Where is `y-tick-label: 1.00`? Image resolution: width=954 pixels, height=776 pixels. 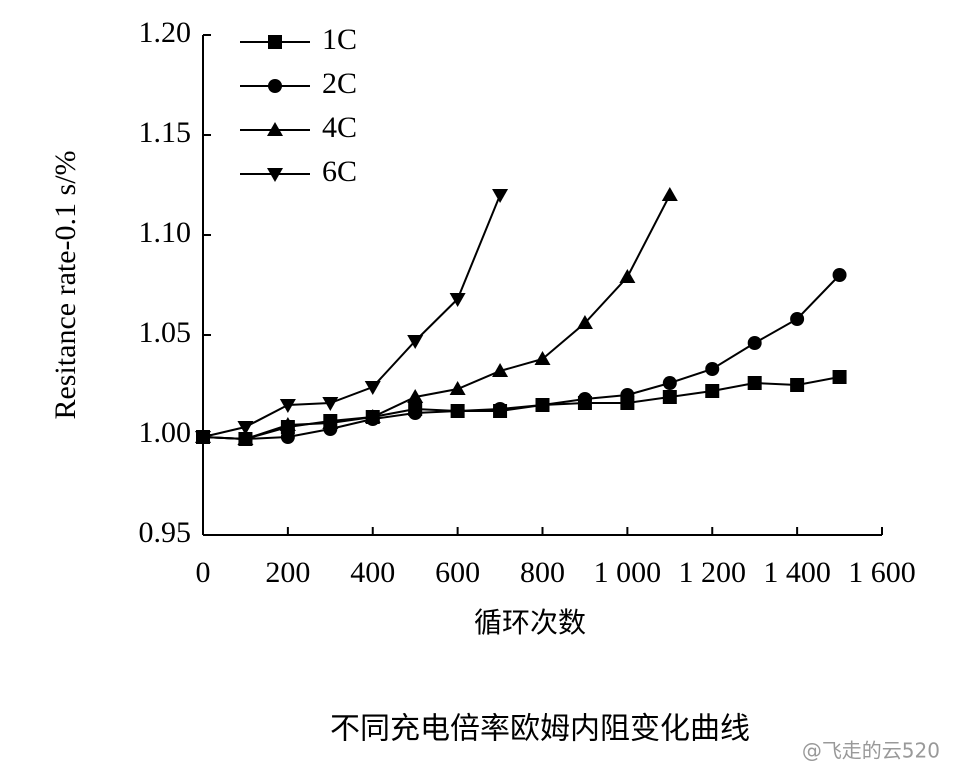 y-tick-label: 1.00 is located at coordinates (165, 432).